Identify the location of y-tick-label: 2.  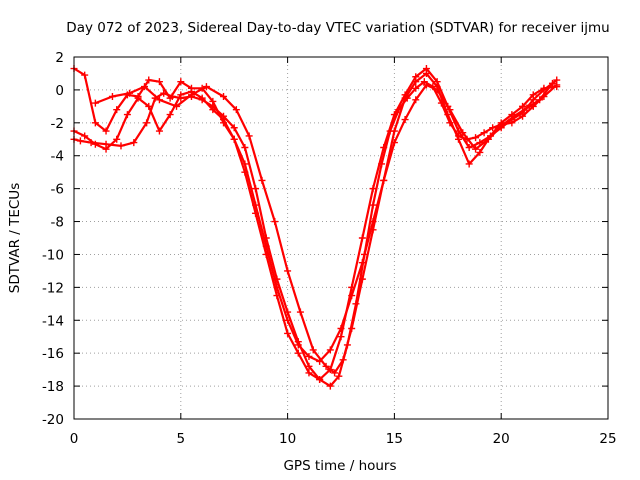
(59, 58).